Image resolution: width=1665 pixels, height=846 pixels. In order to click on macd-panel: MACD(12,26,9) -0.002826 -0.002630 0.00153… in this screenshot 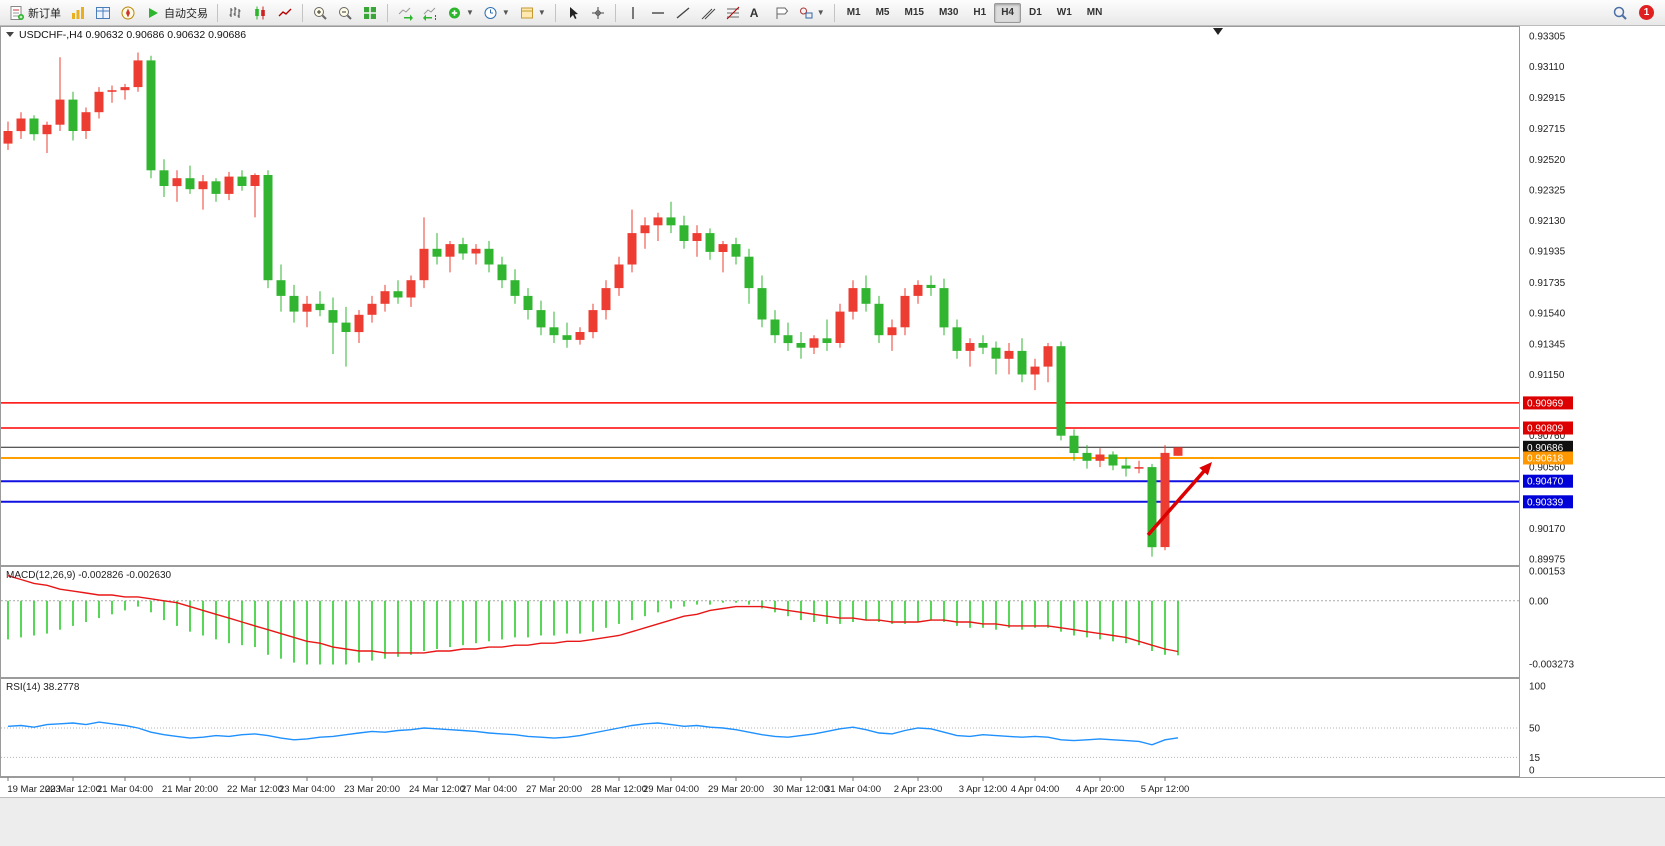, I will do `click(832, 622)`.